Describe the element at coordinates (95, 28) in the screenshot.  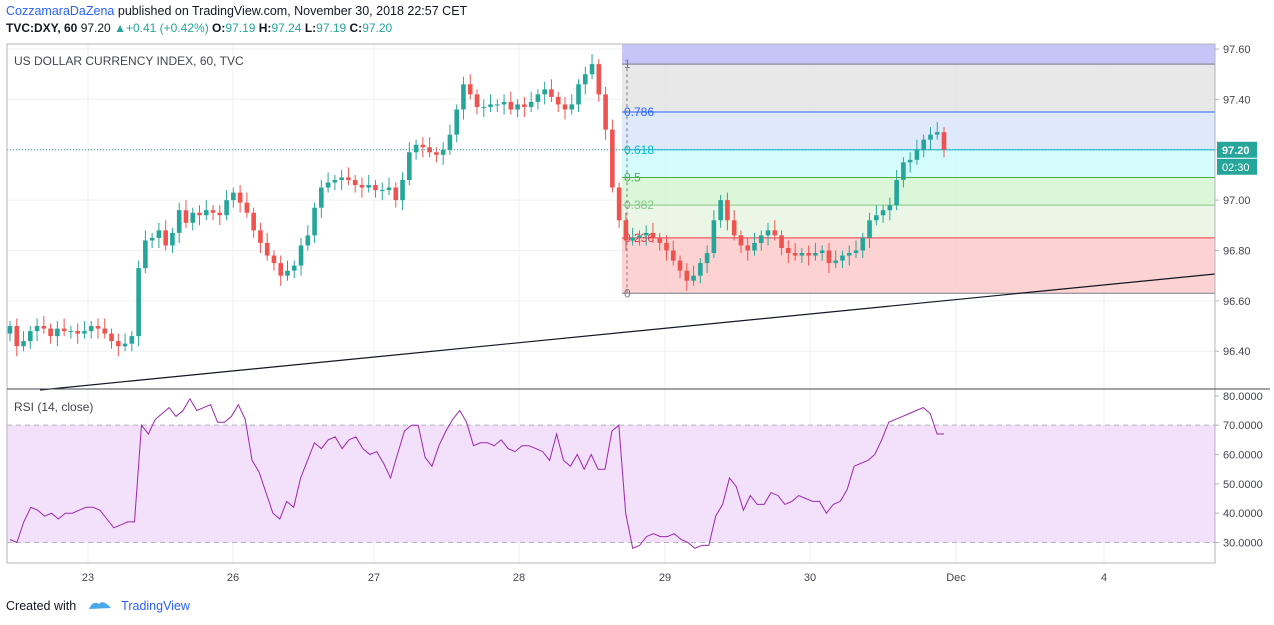
I see `last-price: 97.20` at that location.